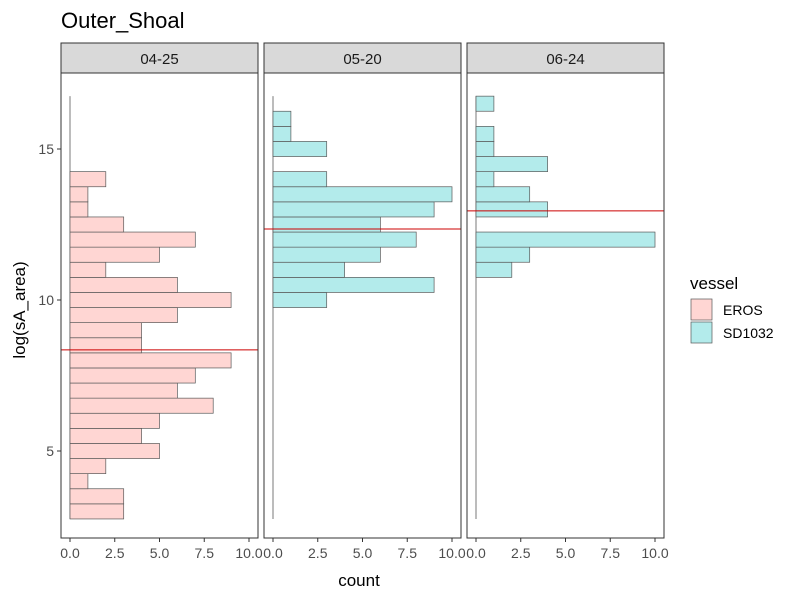  I want to click on y-axis-title: log(sA_area), so click(19, 309).